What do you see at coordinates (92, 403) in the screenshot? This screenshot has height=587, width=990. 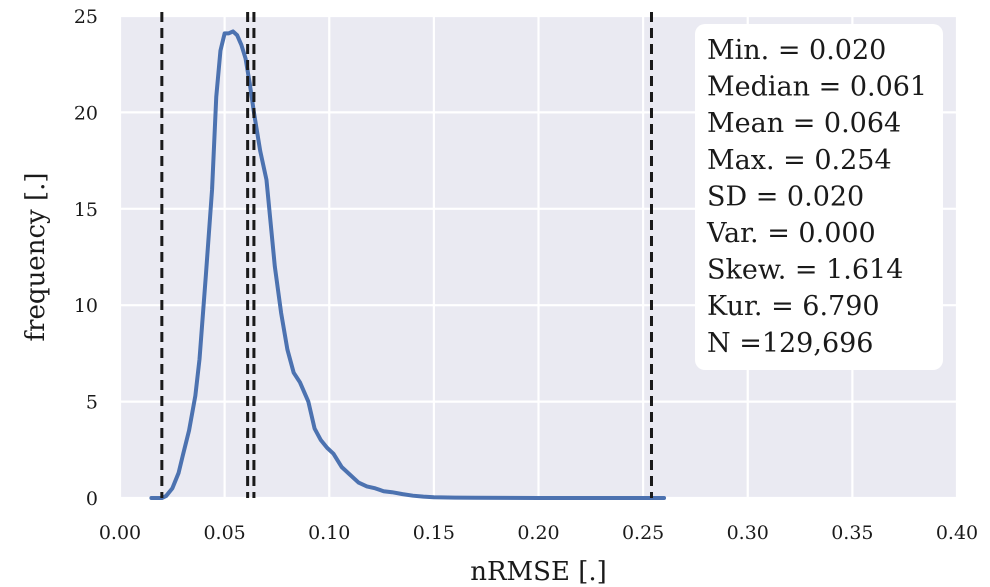 I see `y-tick-label: 5` at bounding box center [92, 403].